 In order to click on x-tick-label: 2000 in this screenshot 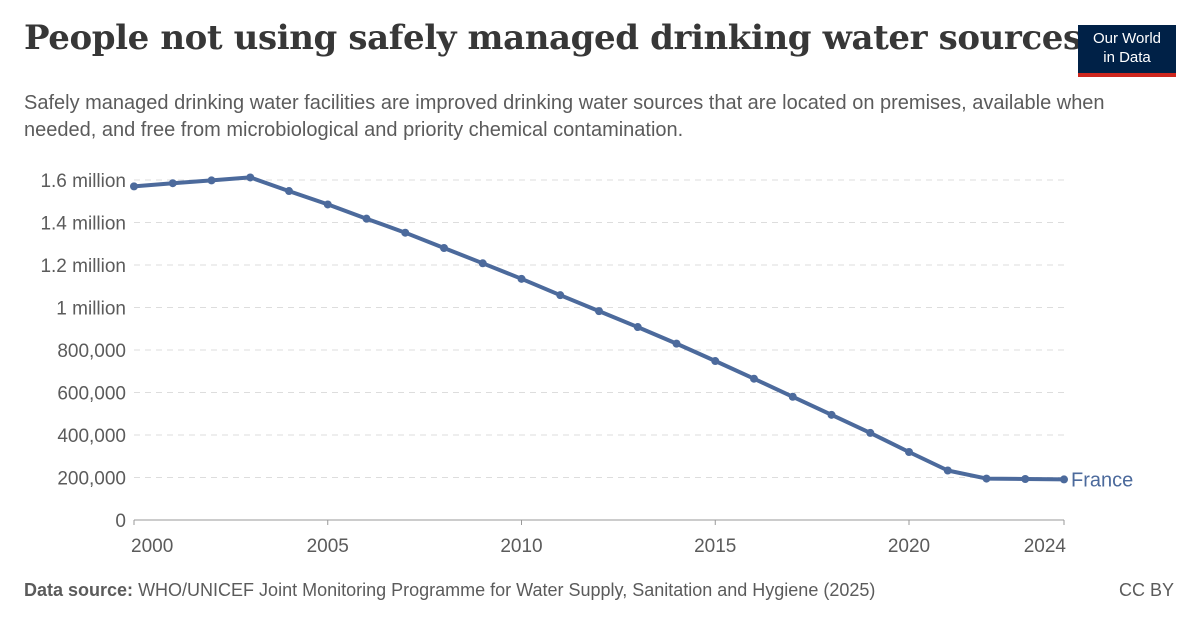, I will do `click(152, 546)`.